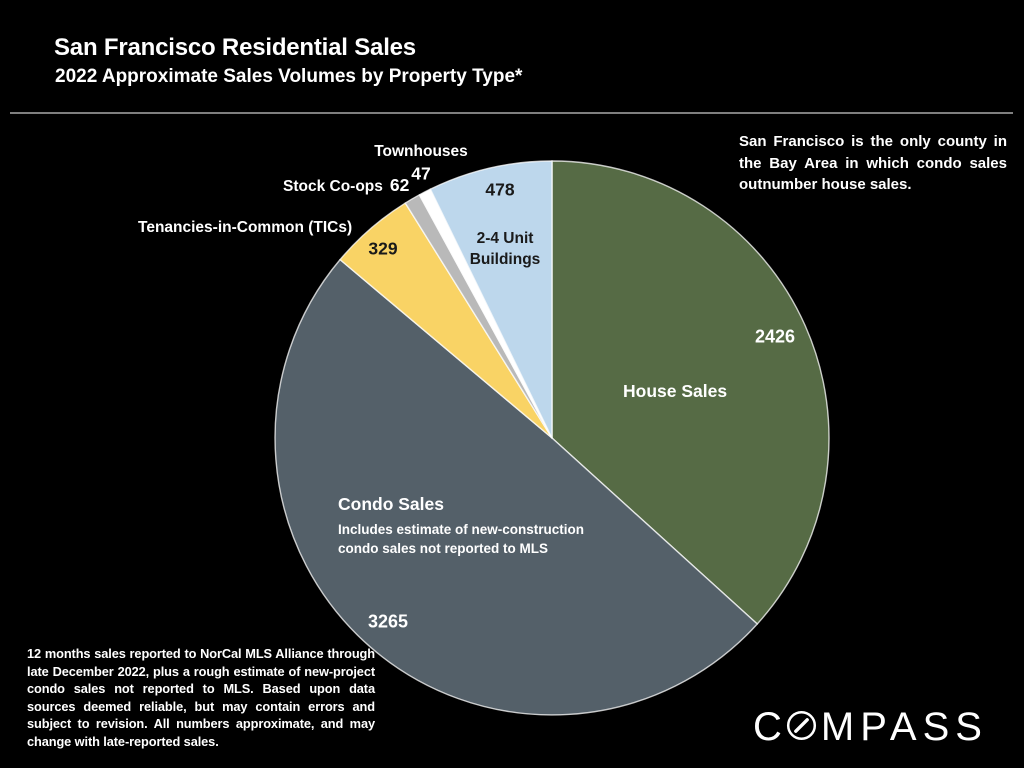  I want to click on label-tics: Tenancies-in-Common (TICs), so click(245, 227).